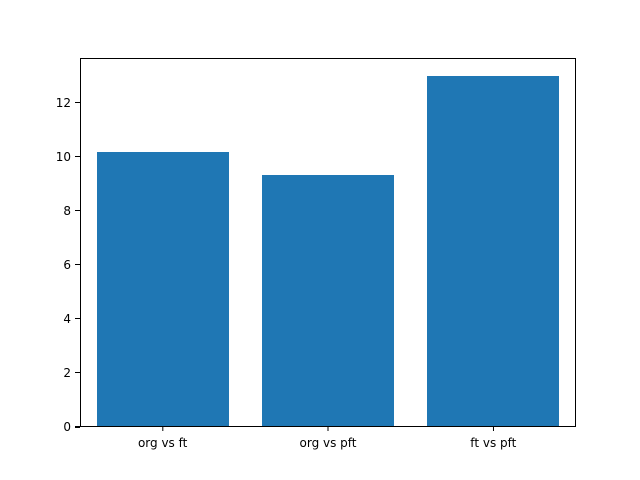 Image resolution: width=640 pixels, height=480 pixels. What do you see at coordinates (63, 102) in the screenshot?
I see `y-tick-label: 12` at bounding box center [63, 102].